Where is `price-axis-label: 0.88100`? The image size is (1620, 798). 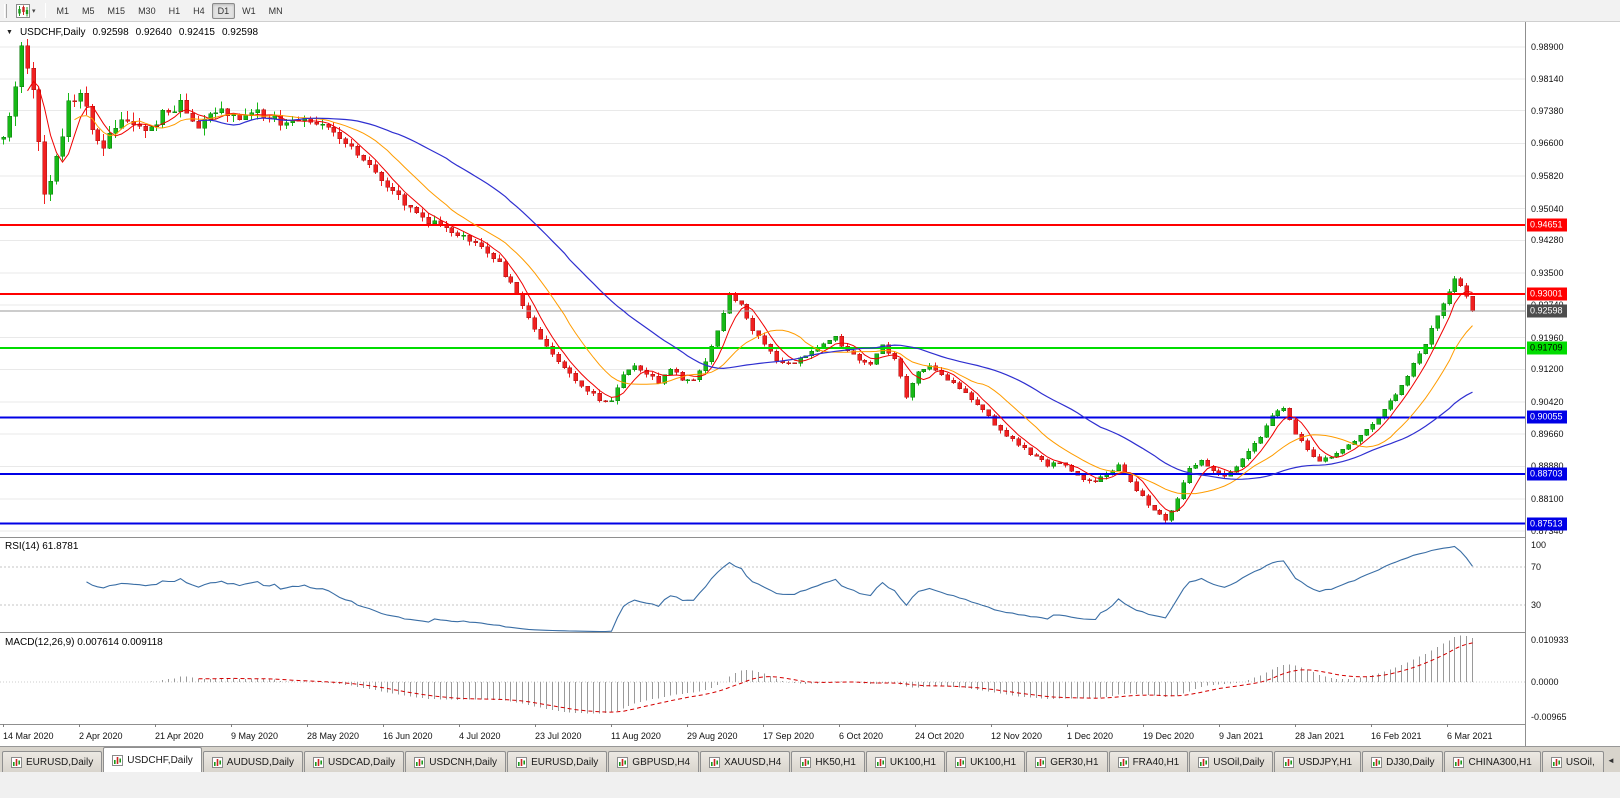
price-axis-label: 0.88100 is located at coordinates (1547, 499).